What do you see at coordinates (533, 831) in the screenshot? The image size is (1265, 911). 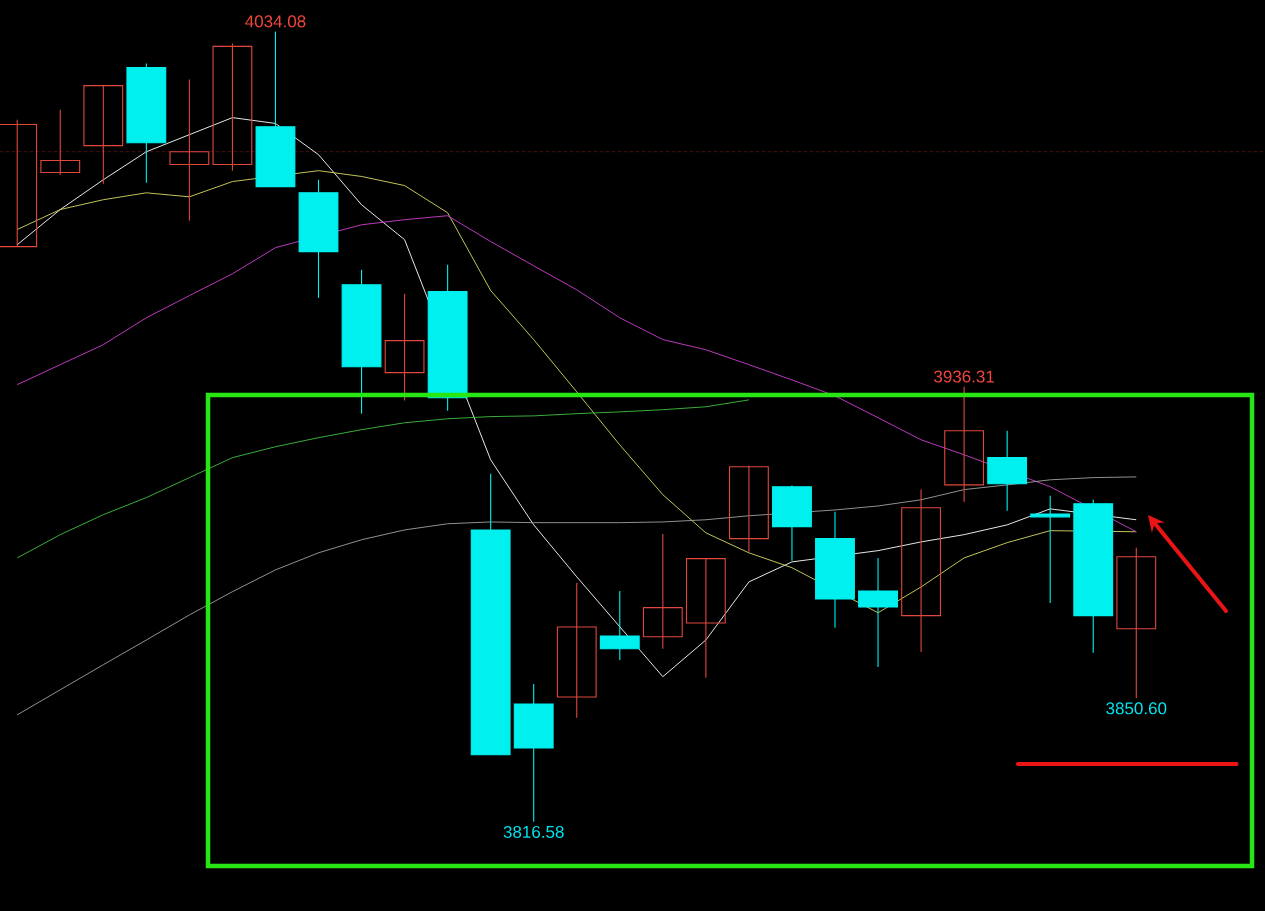 I see `annotation: 3816.58` at bounding box center [533, 831].